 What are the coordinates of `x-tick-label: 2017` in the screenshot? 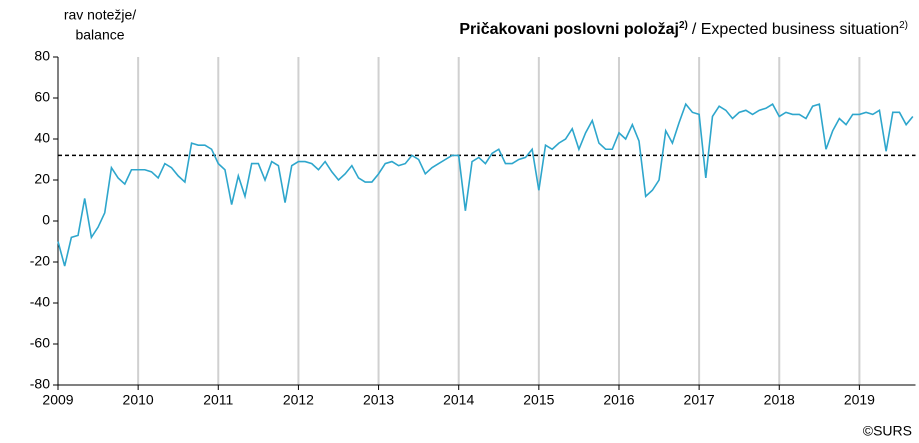 It's located at (699, 400).